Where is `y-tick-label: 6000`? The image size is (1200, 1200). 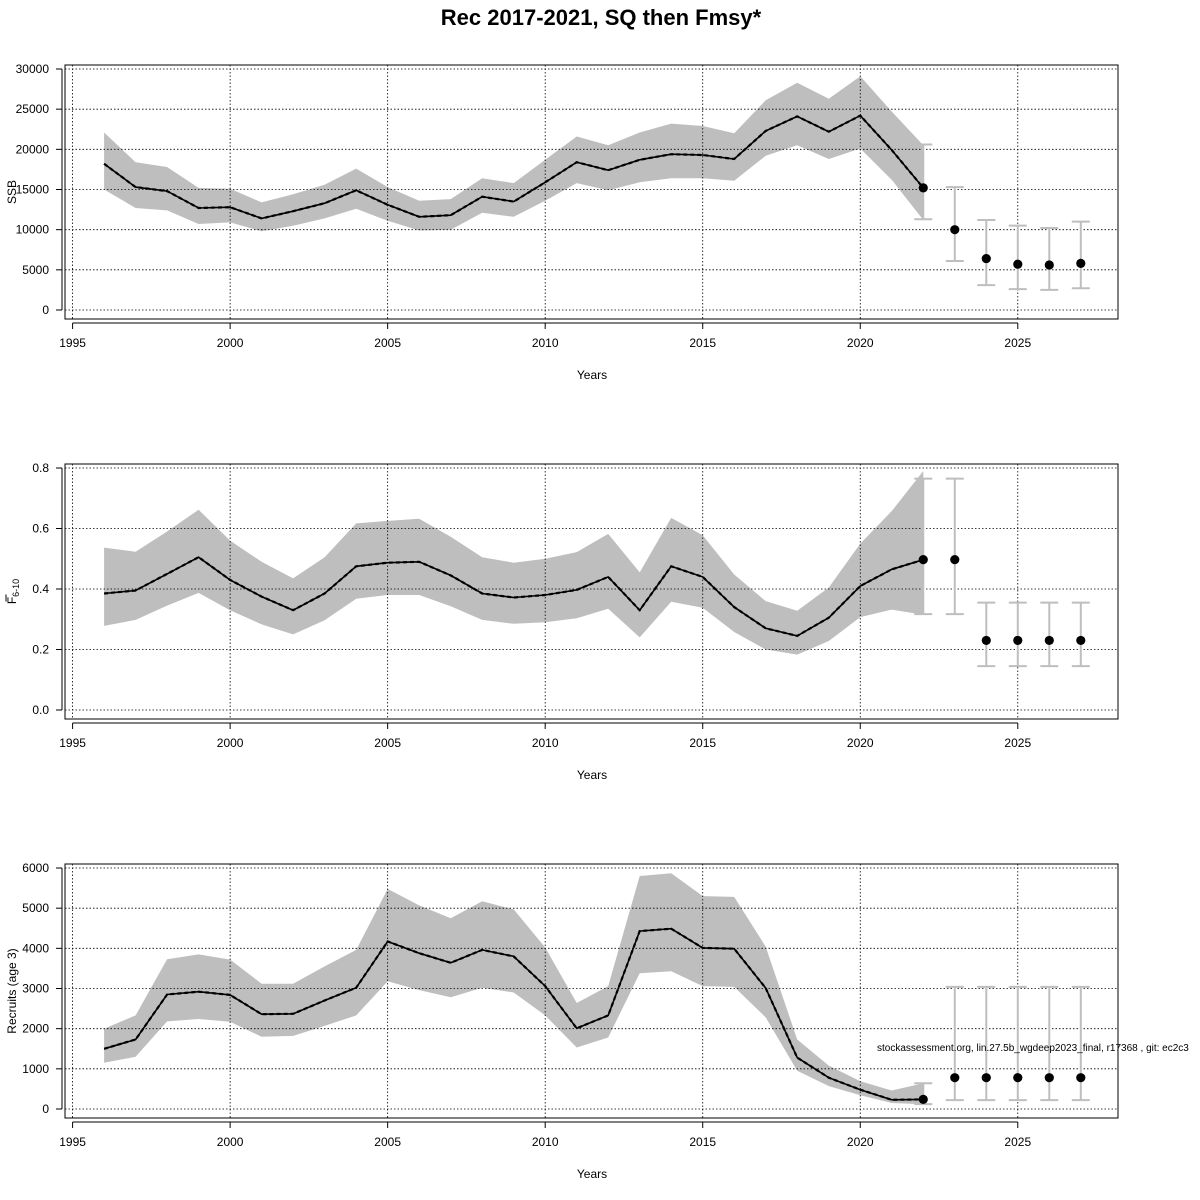
y-tick-label: 6000 is located at coordinates (35, 868).